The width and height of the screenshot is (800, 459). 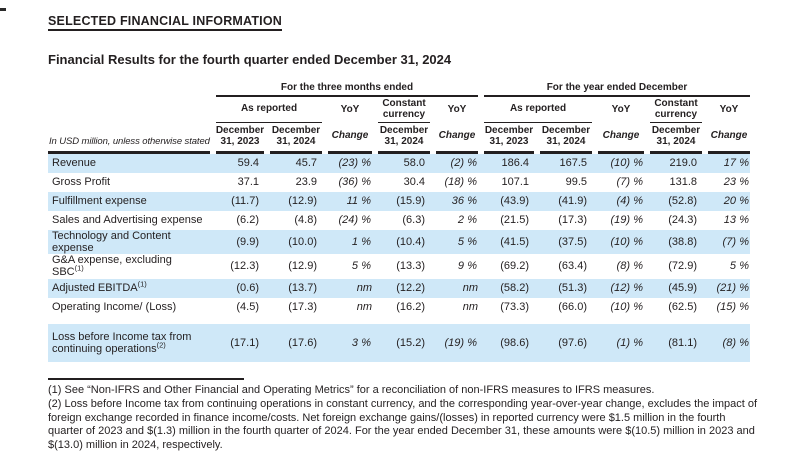 What do you see at coordinates (732, 288) in the screenshot?
I see `yoy-value: (21)%` at bounding box center [732, 288].